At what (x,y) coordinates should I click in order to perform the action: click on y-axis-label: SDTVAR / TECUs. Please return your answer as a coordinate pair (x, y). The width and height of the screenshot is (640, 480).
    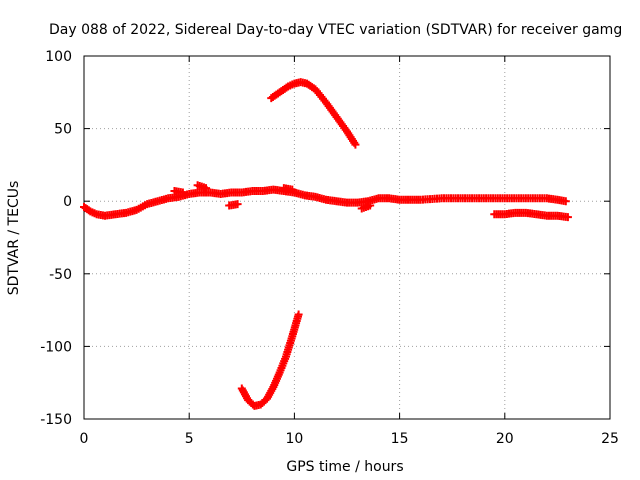
    Looking at the image, I should click on (14, 238).